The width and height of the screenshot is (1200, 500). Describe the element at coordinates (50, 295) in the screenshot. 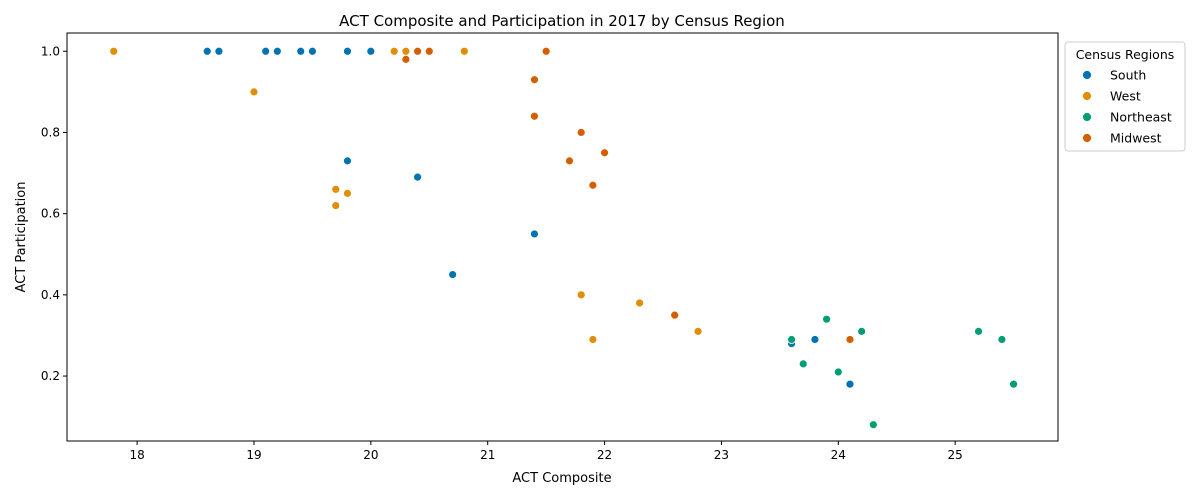

I see `y-tick-label: 0.4` at that location.